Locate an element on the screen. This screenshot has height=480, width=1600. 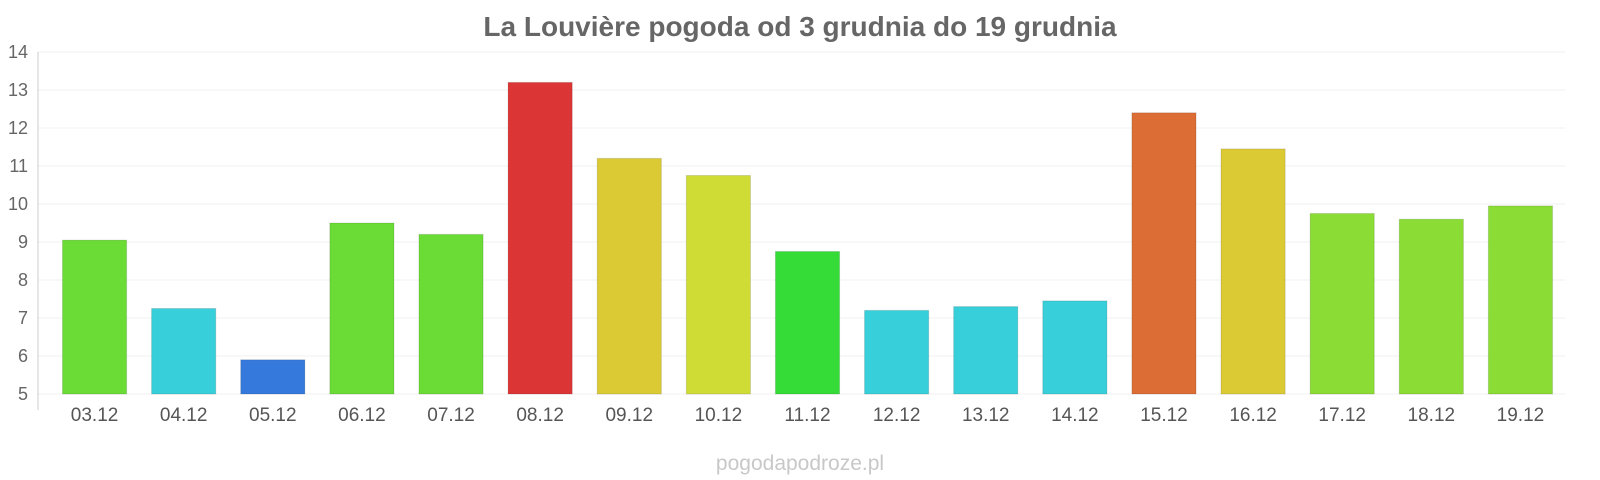
bar-08.12 is located at coordinates (540, 238).